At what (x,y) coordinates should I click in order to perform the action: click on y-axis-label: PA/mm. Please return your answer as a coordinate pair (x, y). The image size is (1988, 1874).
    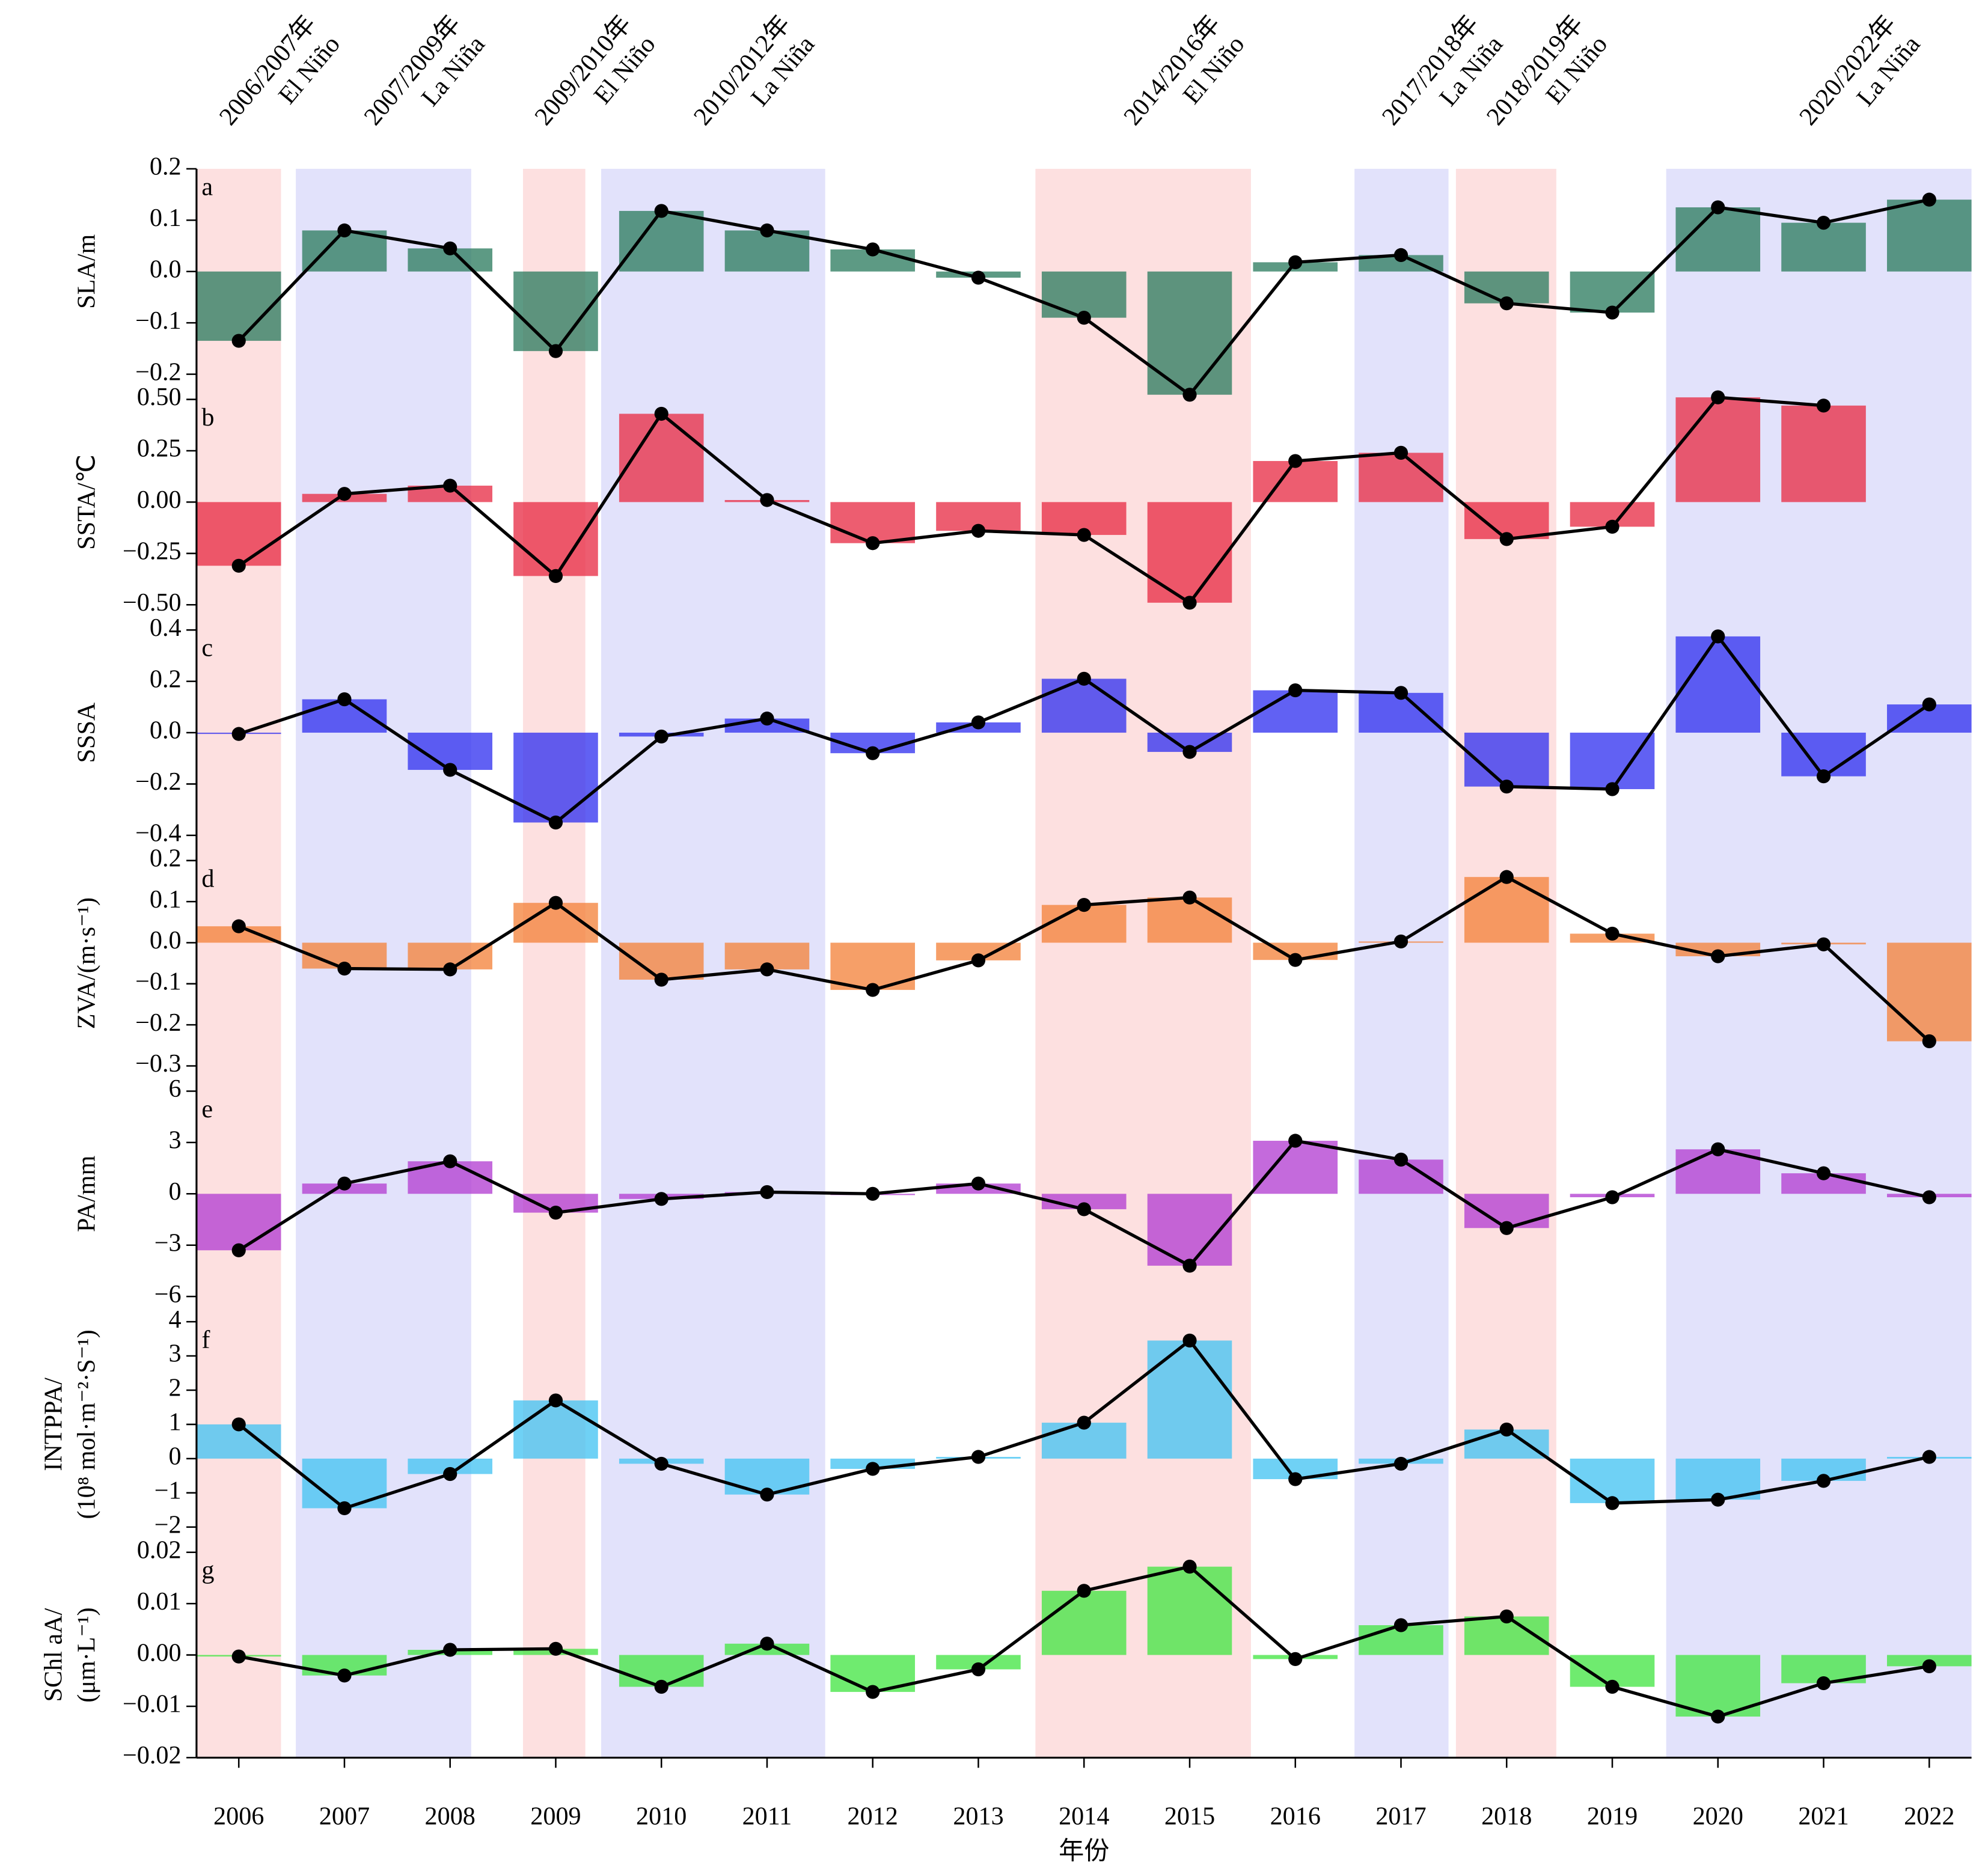
    Looking at the image, I should click on (86, 1193).